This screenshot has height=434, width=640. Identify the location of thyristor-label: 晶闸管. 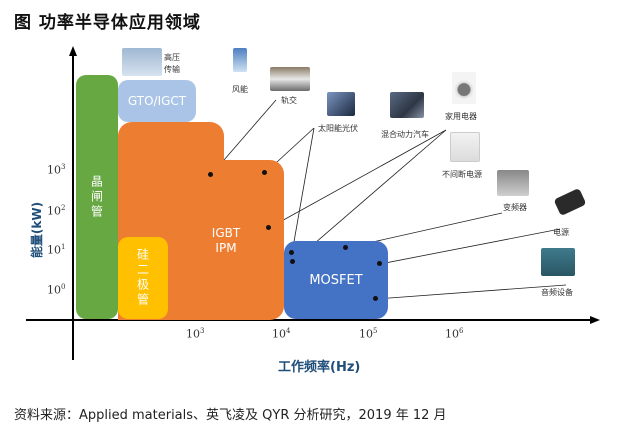
(96, 197).